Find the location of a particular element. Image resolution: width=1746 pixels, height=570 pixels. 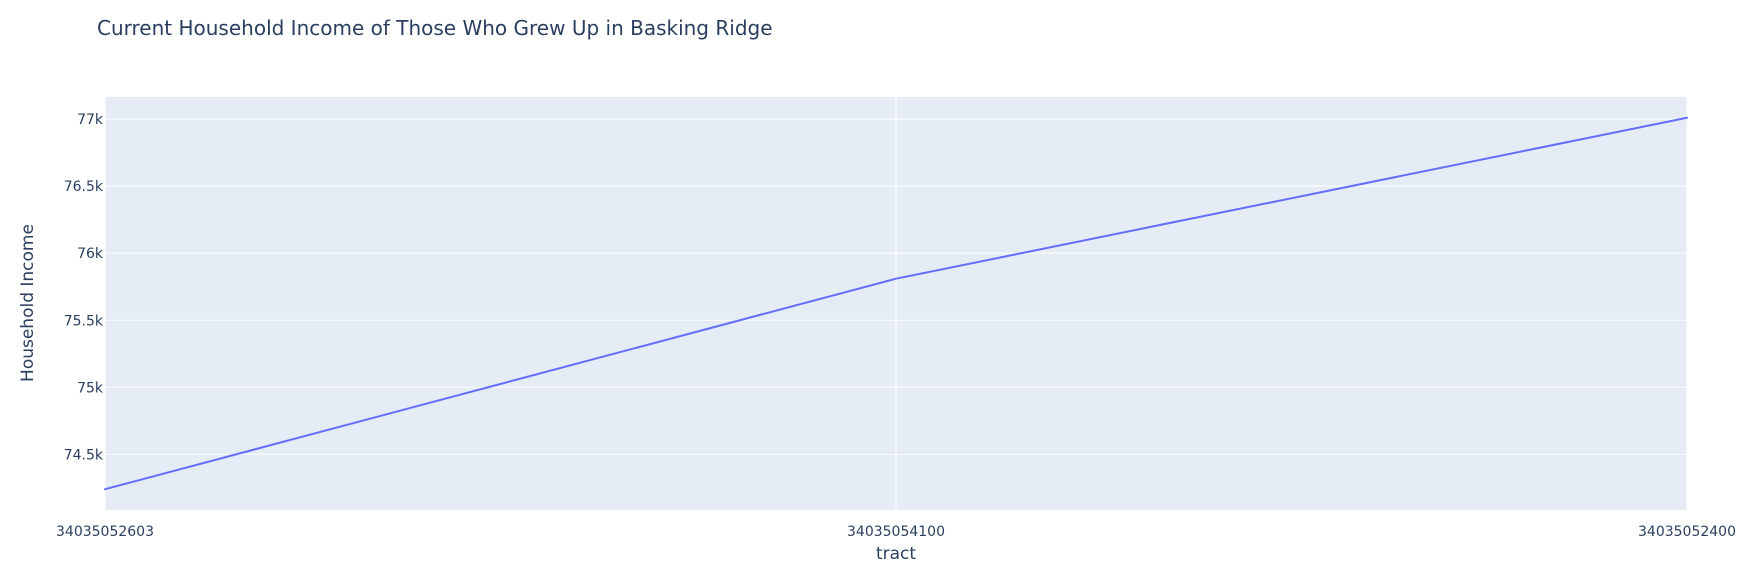

y-axis-title: Household Income is located at coordinates (28, 303).